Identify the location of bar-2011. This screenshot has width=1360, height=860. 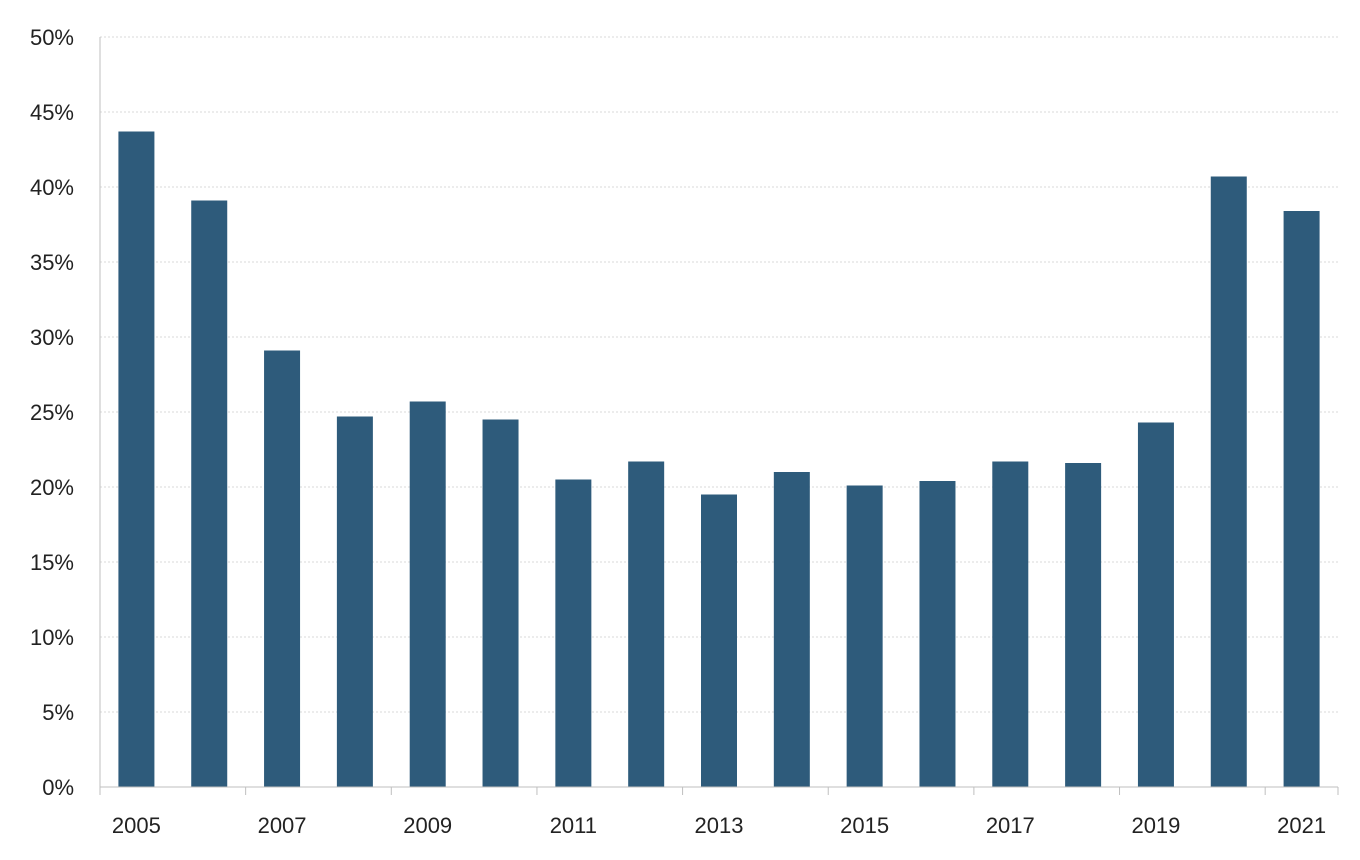
(573, 633).